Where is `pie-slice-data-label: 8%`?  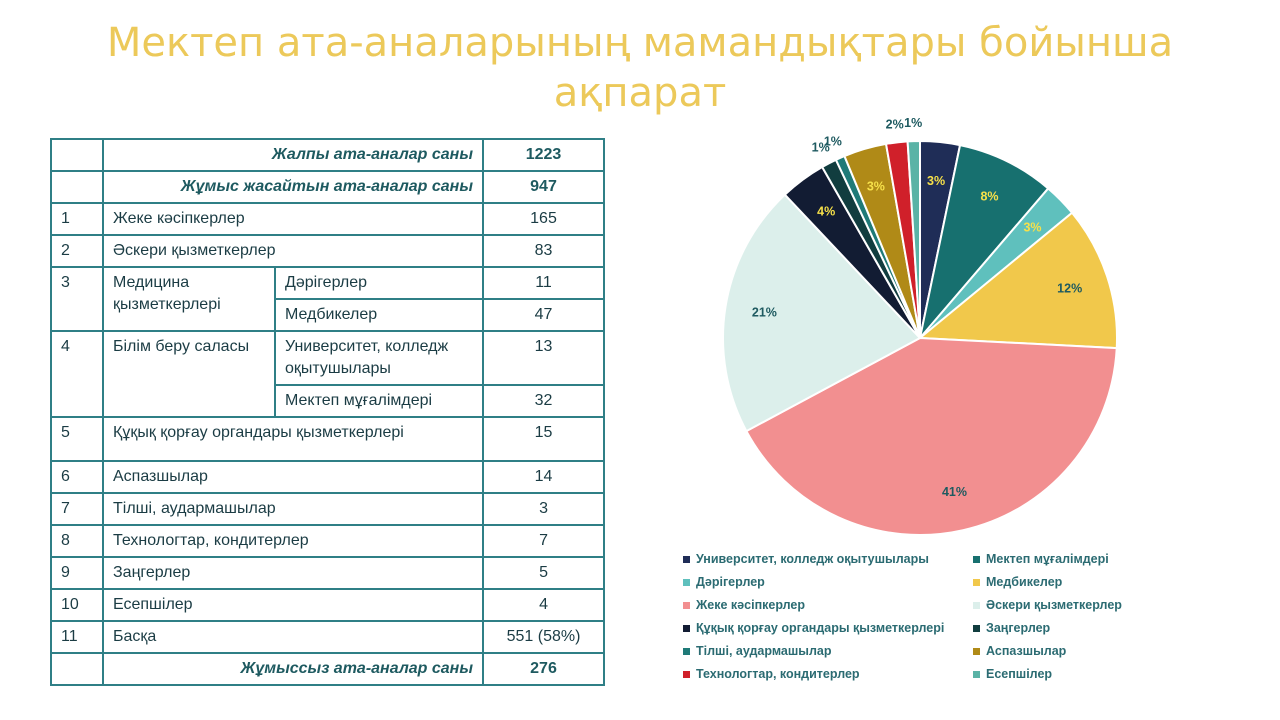 pie-slice-data-label: 8% is located at coordinates (989, 197).